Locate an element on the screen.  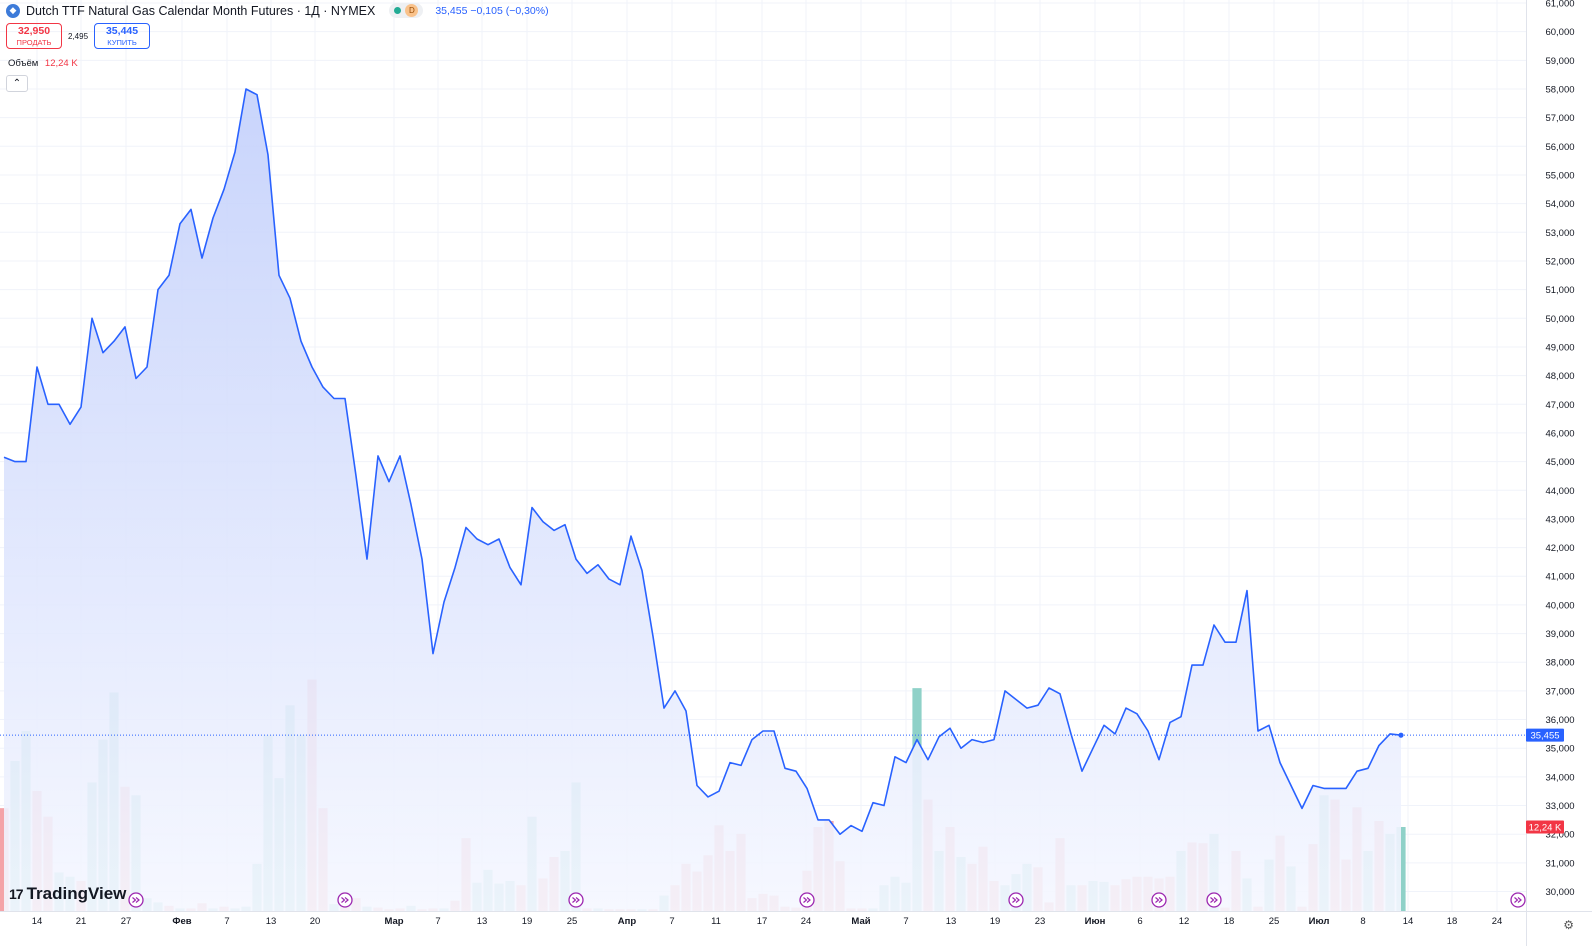
y-tick-label: 46,000 is located at coordinates (1559, 433).